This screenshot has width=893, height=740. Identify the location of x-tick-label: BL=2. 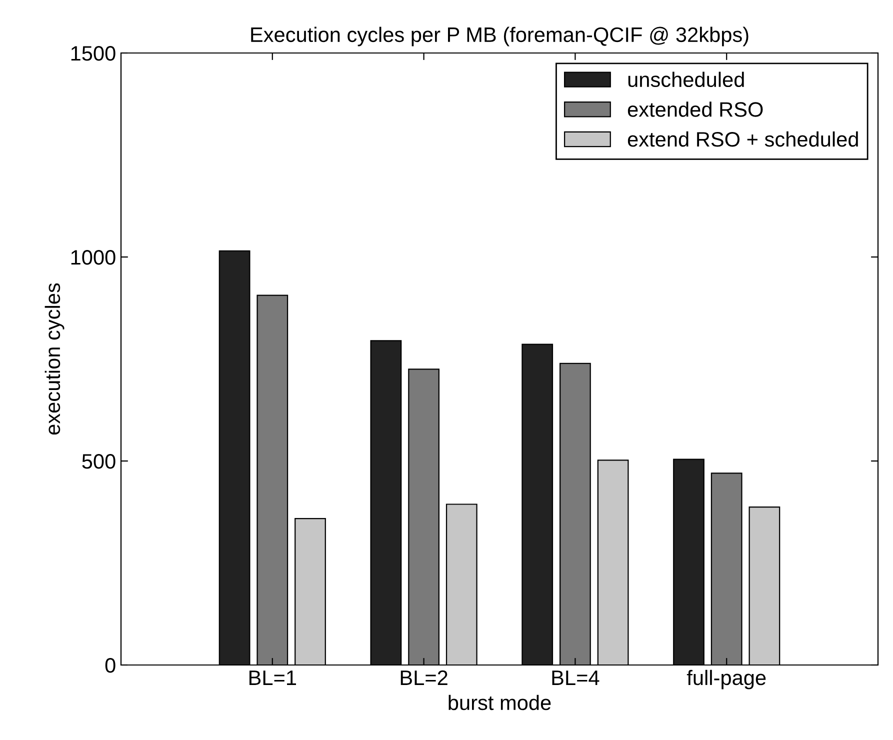
(424, 677).